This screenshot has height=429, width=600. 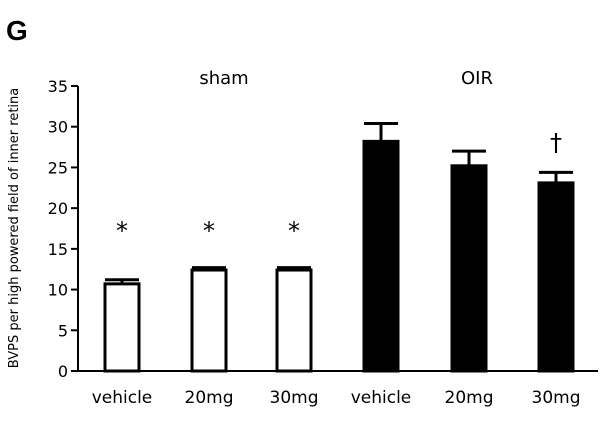 I want to click on y-tick-label: 20, so click(x=58, y=208).